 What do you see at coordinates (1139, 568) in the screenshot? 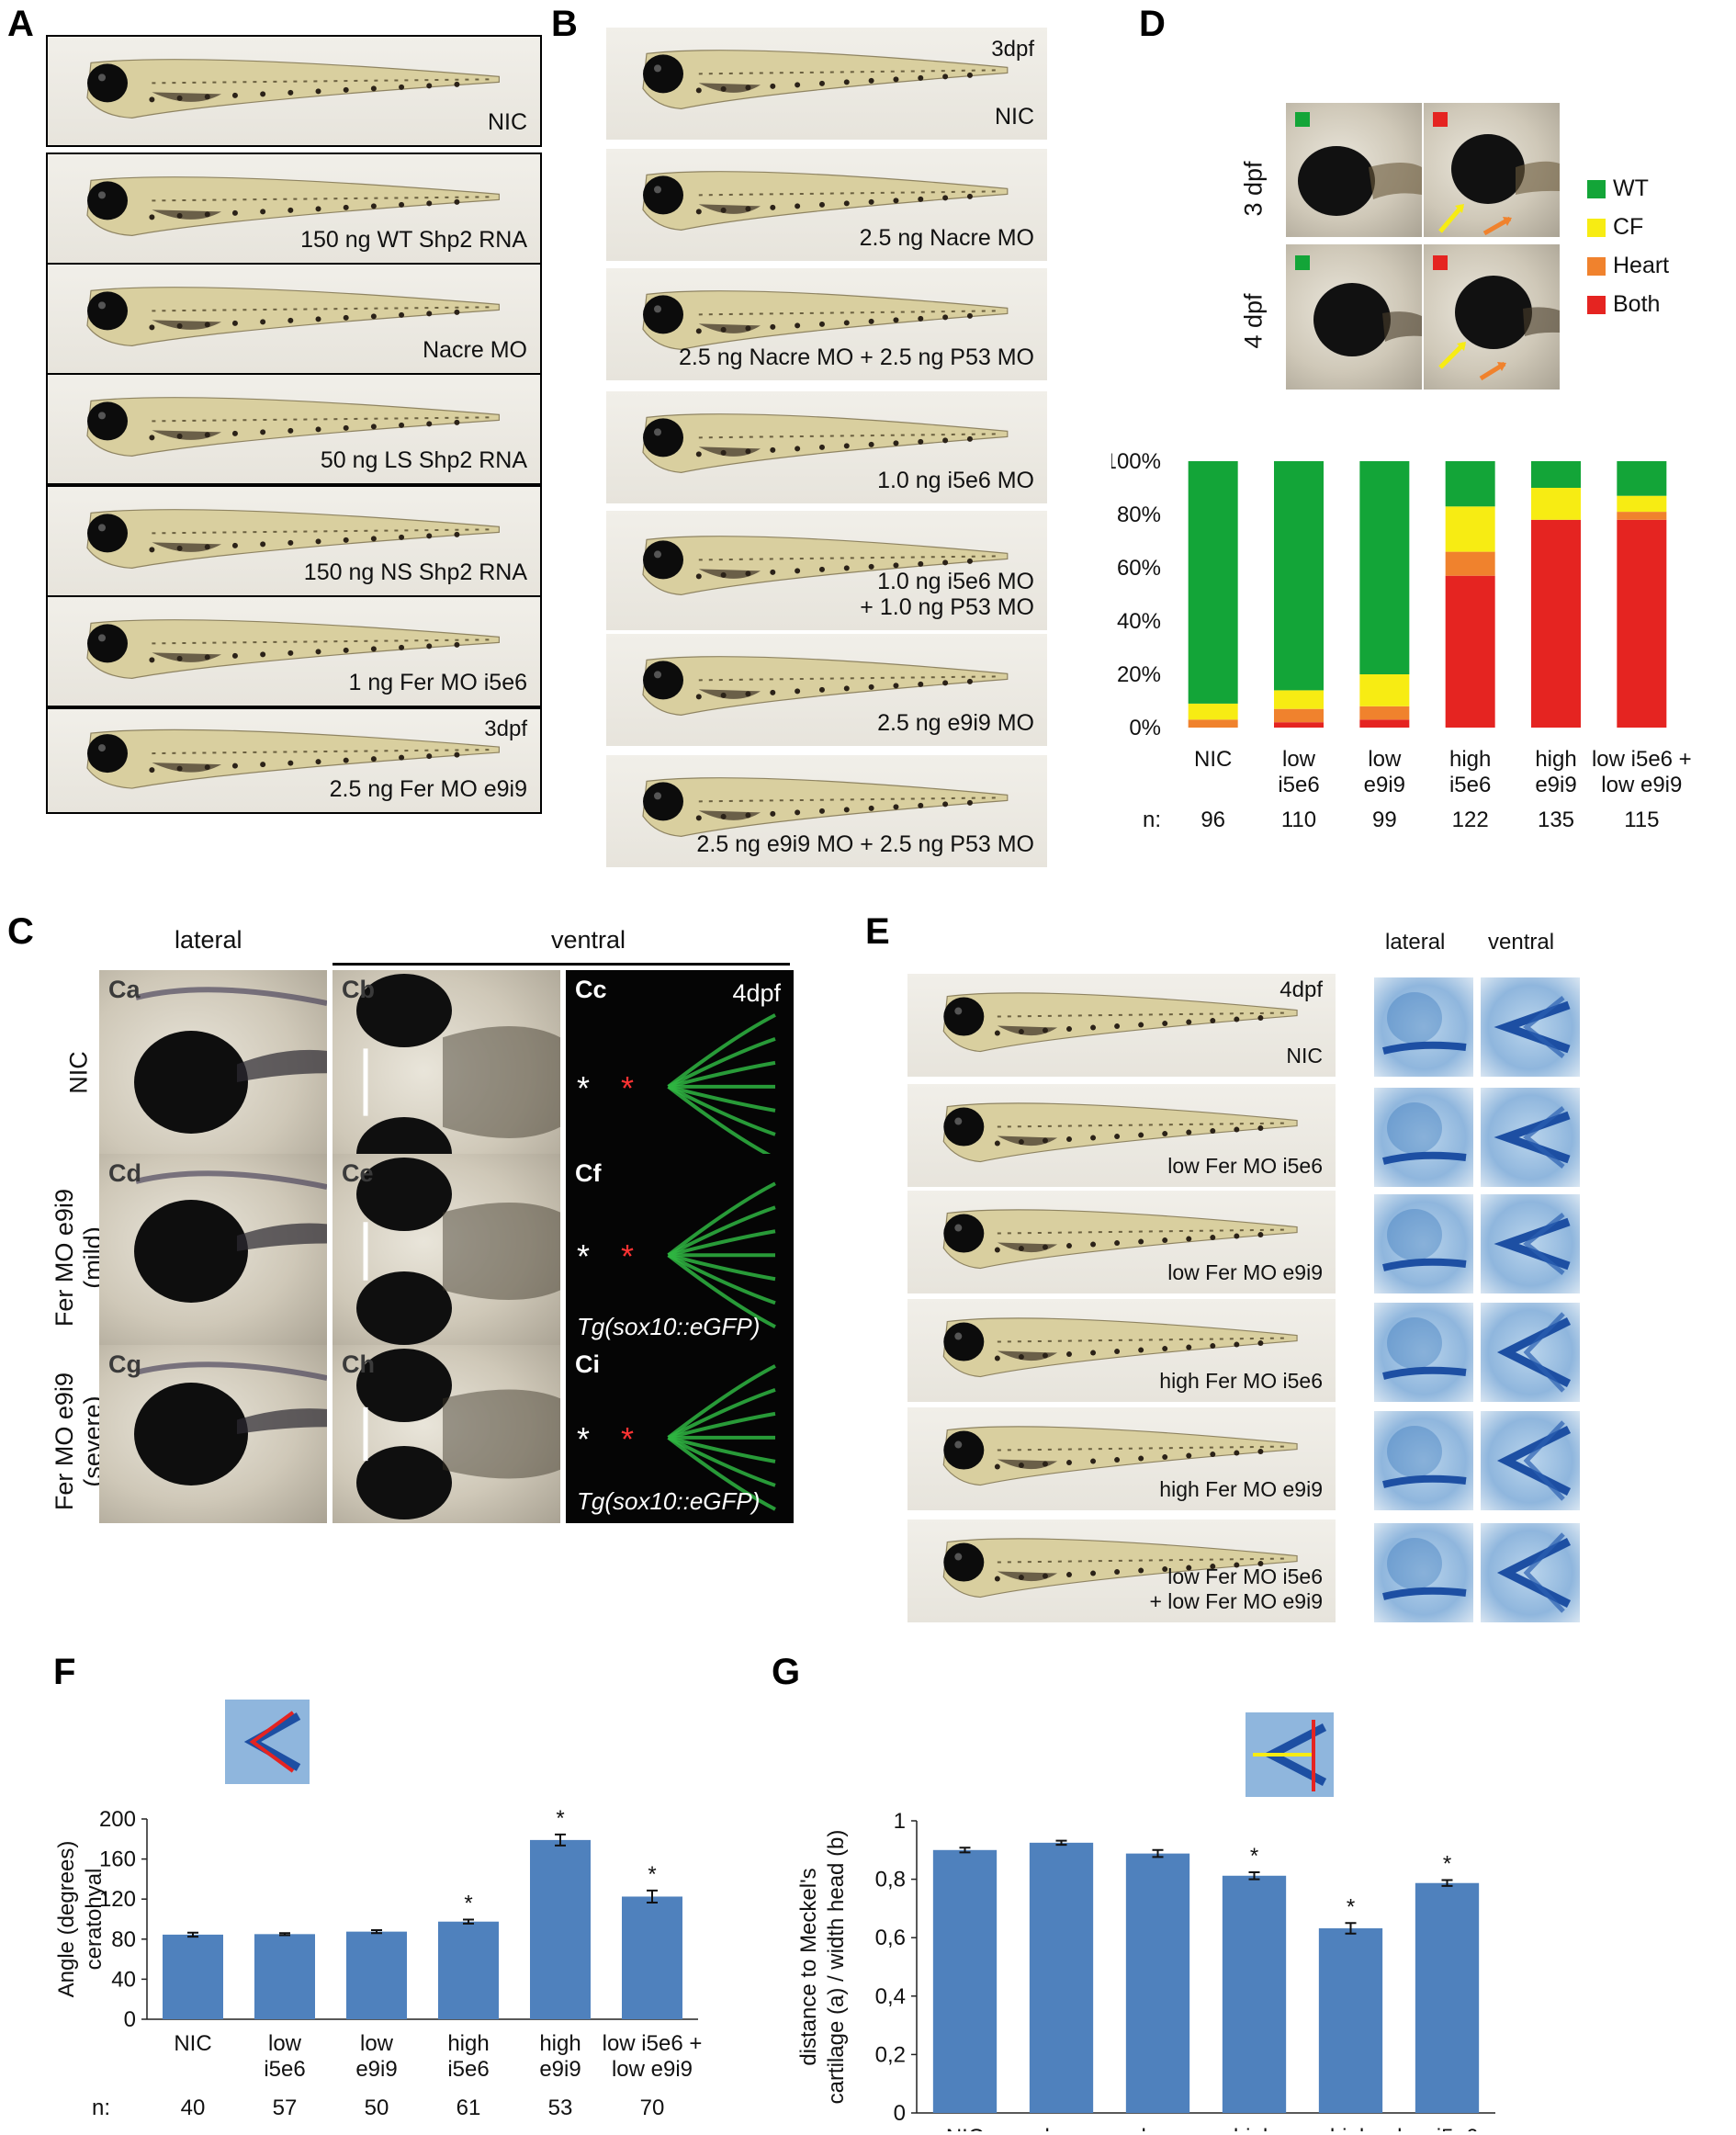
I see `d-y-tick-label: 60%` at bounding box center [1139, 568].